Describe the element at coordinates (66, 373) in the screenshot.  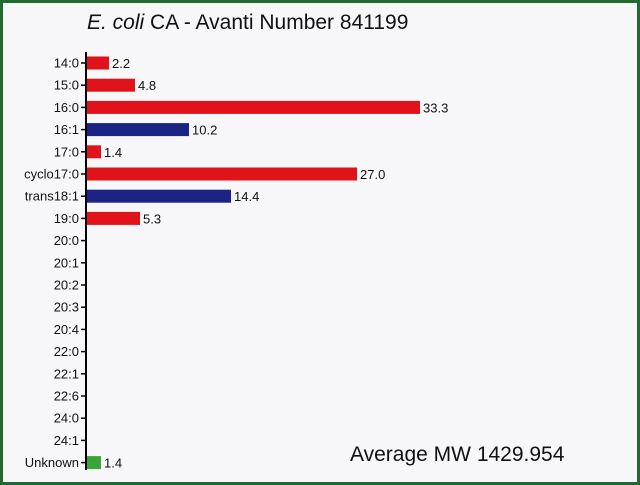
I see `y-tick-label: 22:1` at that location.